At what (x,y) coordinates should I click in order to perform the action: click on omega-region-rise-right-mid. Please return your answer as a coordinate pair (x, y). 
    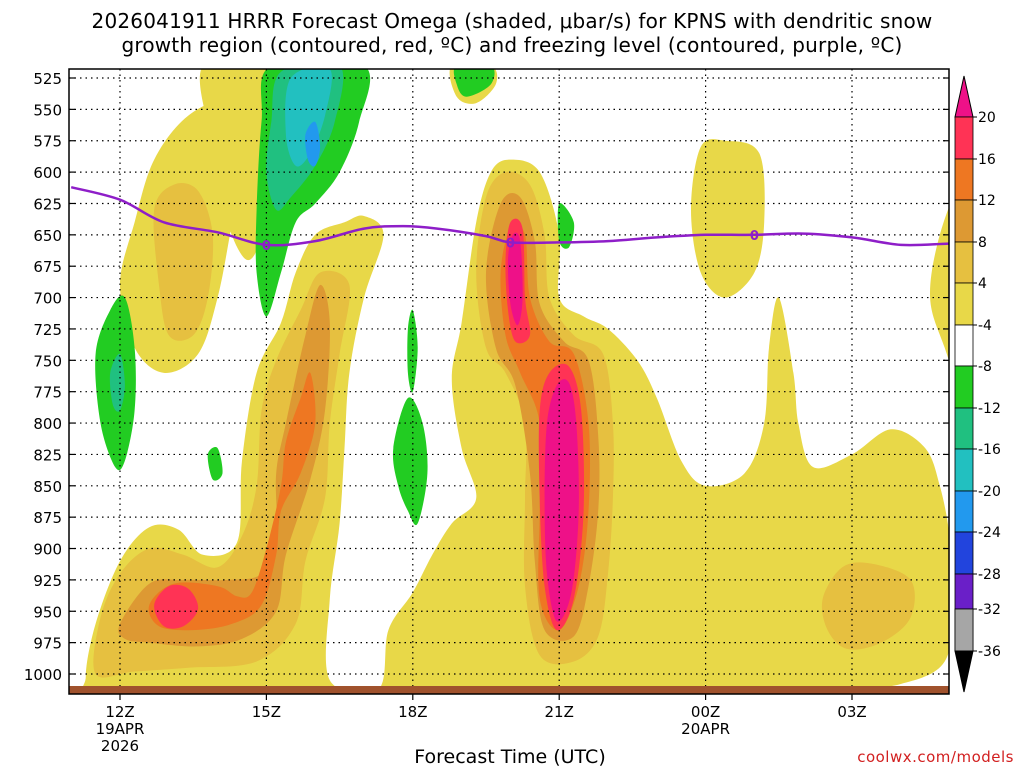
    Looking at the image, I should click on (728, 218).